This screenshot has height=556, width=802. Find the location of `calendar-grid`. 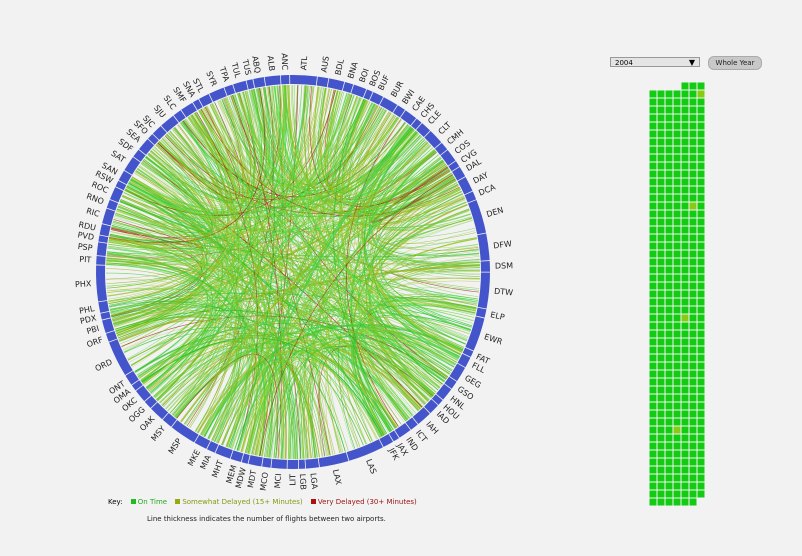

calendar-grid is located at coordinates (679, 297).